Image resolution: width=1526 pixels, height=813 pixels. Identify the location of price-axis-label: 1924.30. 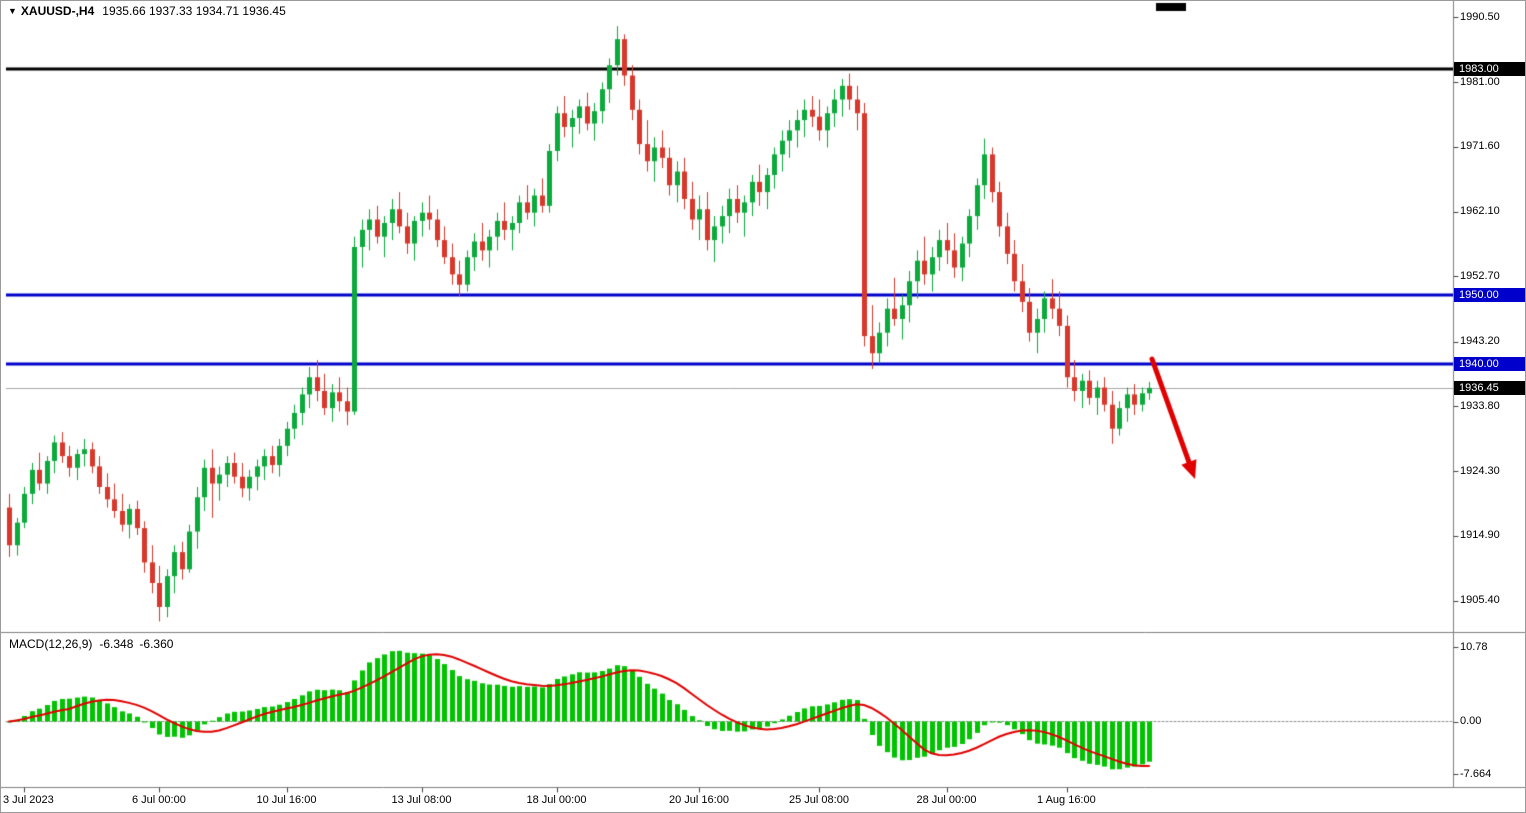
(1480, 470).